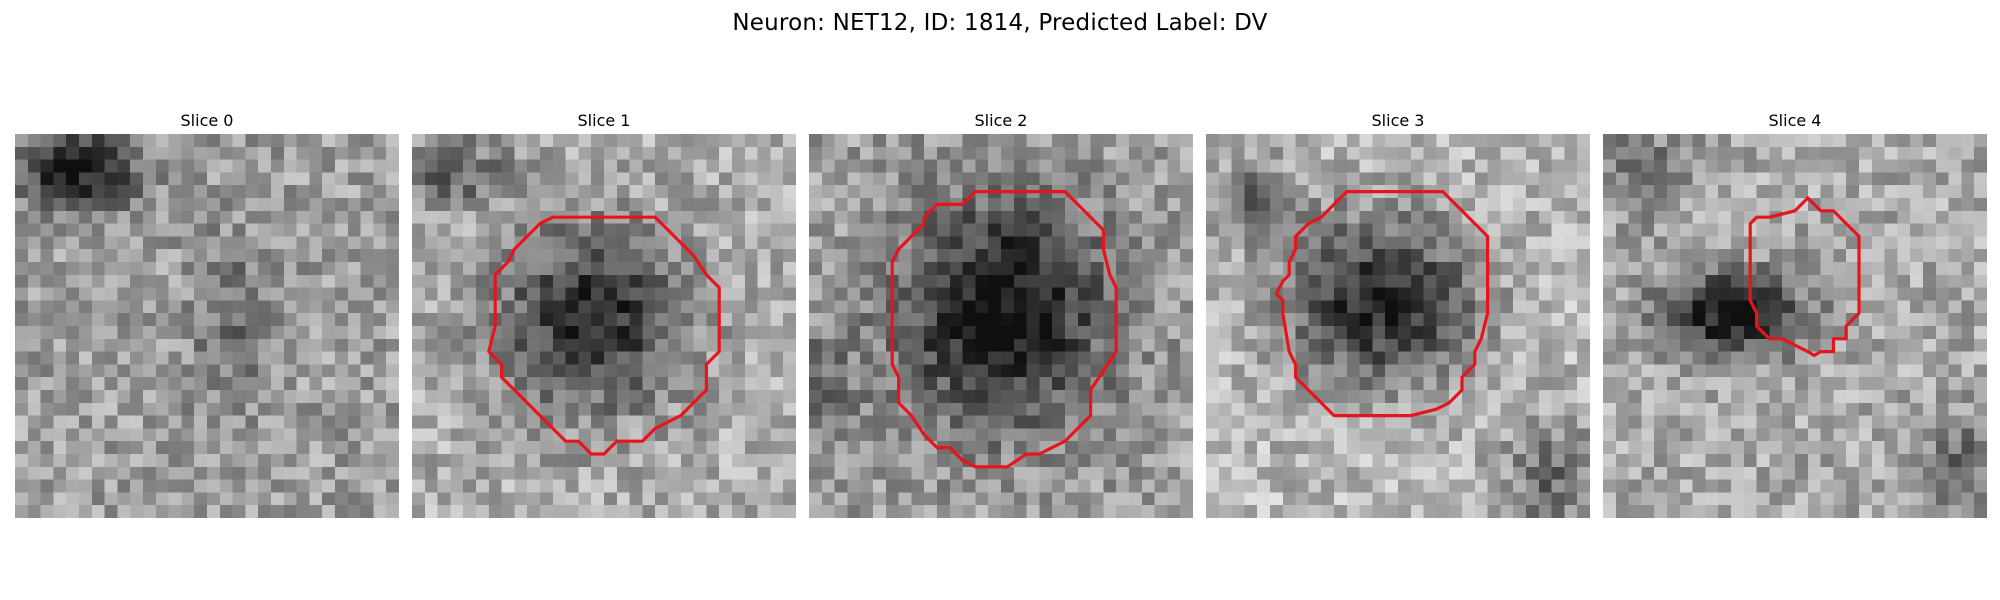  Describe the element at coordinates (1001, 120) in the screenshot. I see `slice-title: Slice 2` at that location.